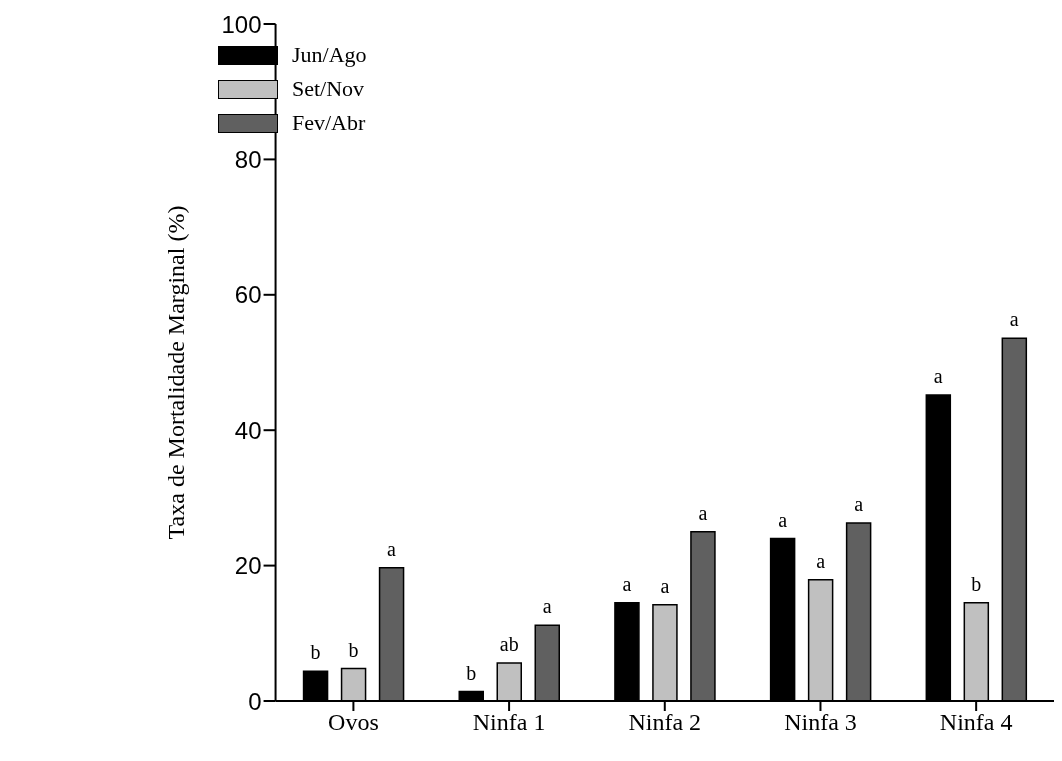  Describe the element at coordinates (241, 24) in the screenshot. I see `y-tick-label: 100` at that location.